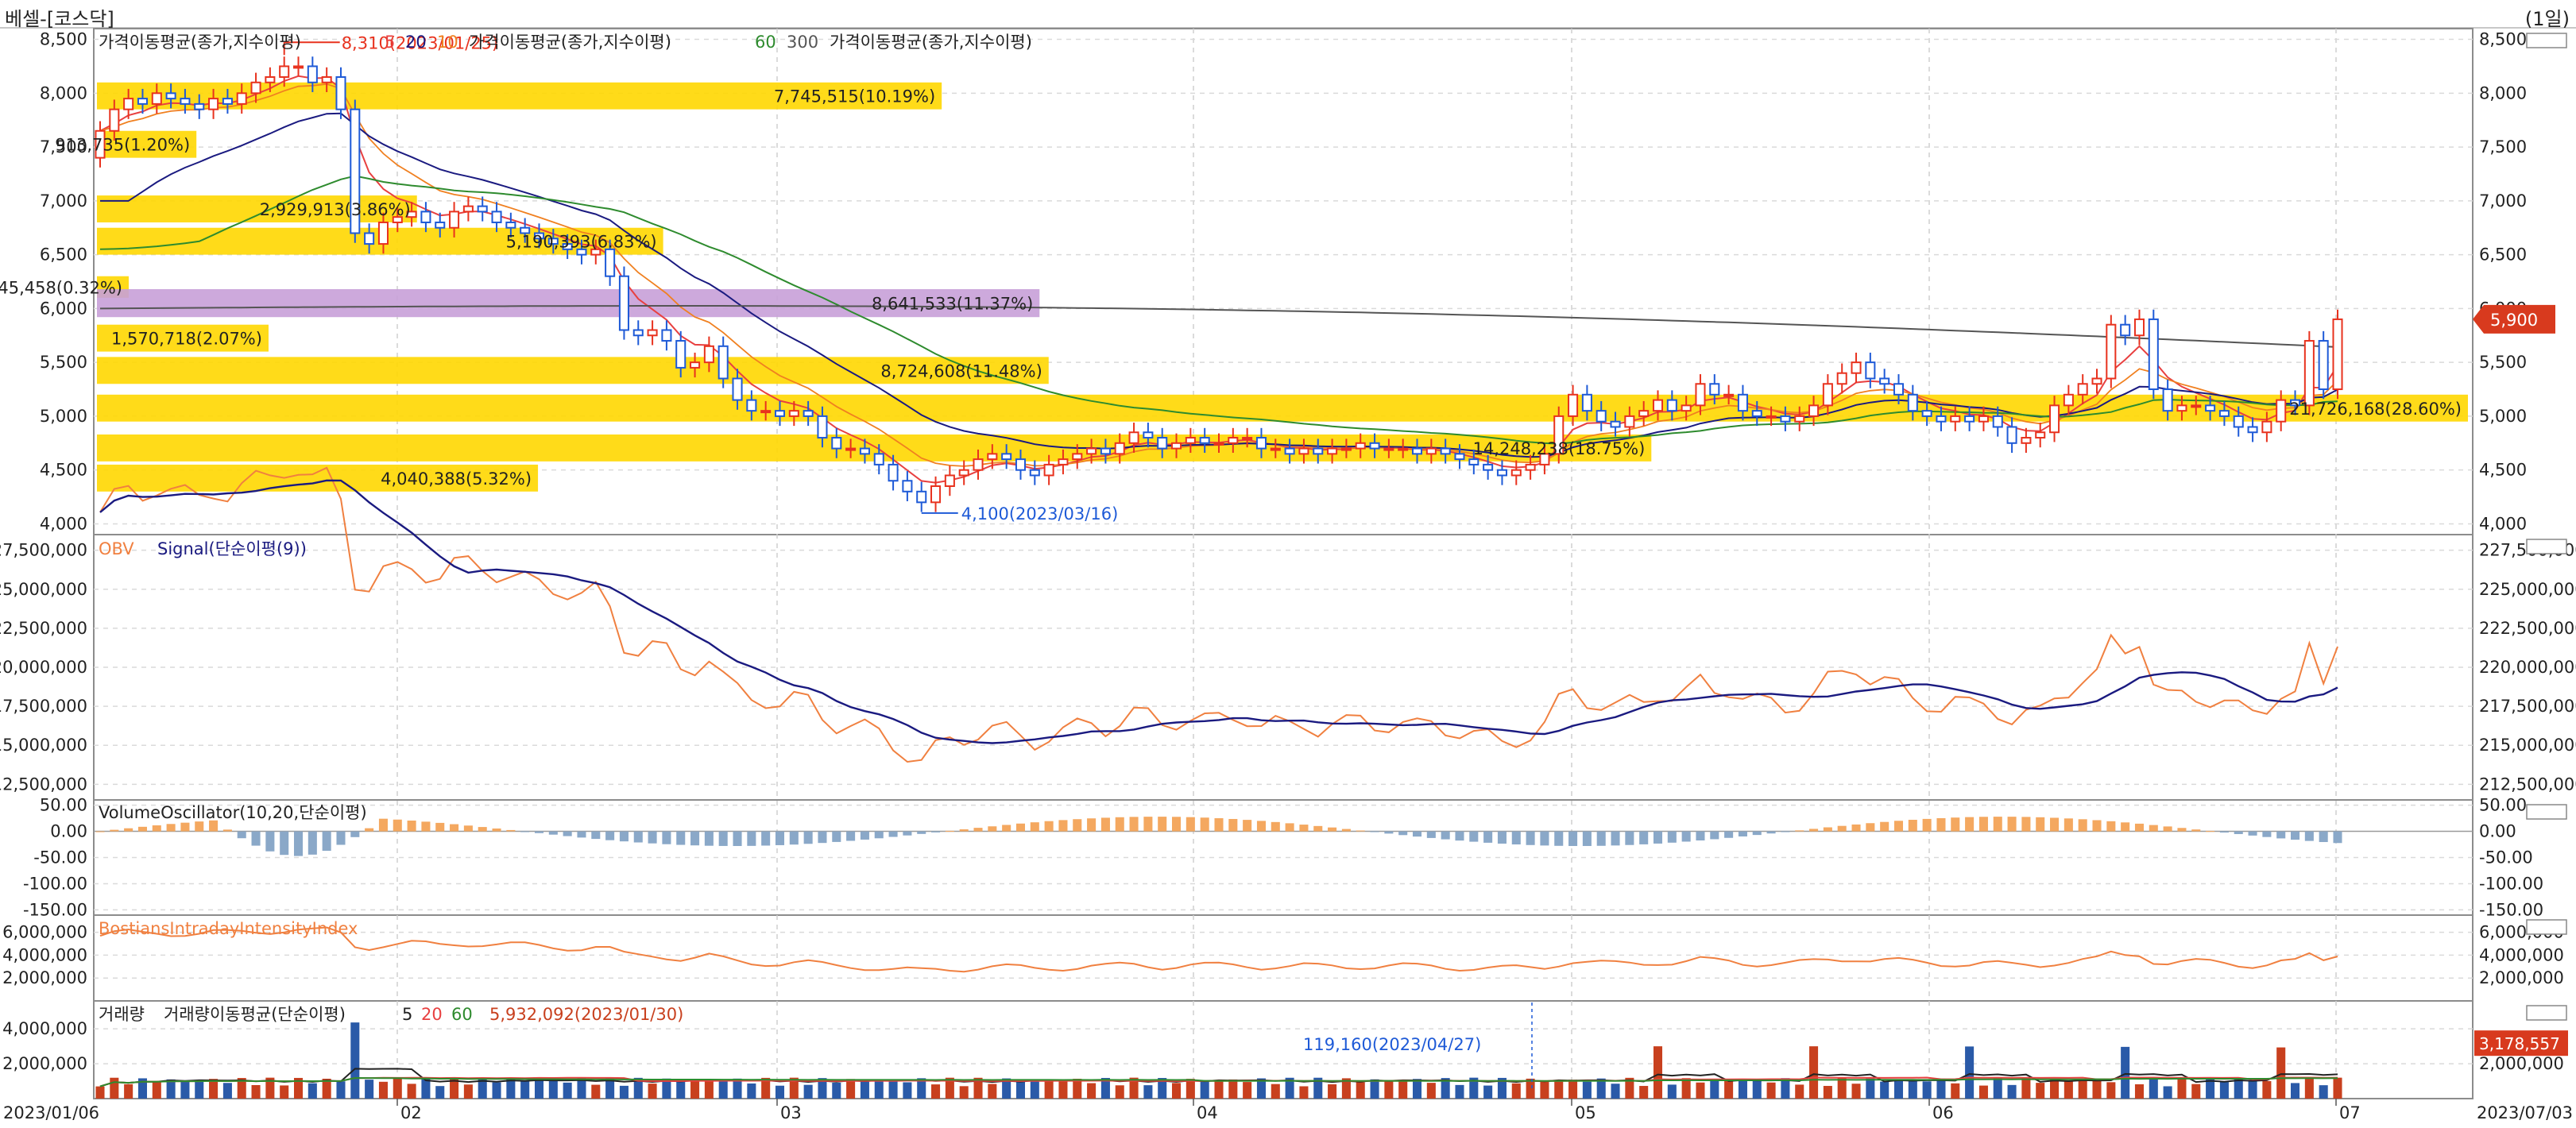 This screenshot has width=2576, height=1128. I want to click on legend-ma-param: 10, so click(447, 43).